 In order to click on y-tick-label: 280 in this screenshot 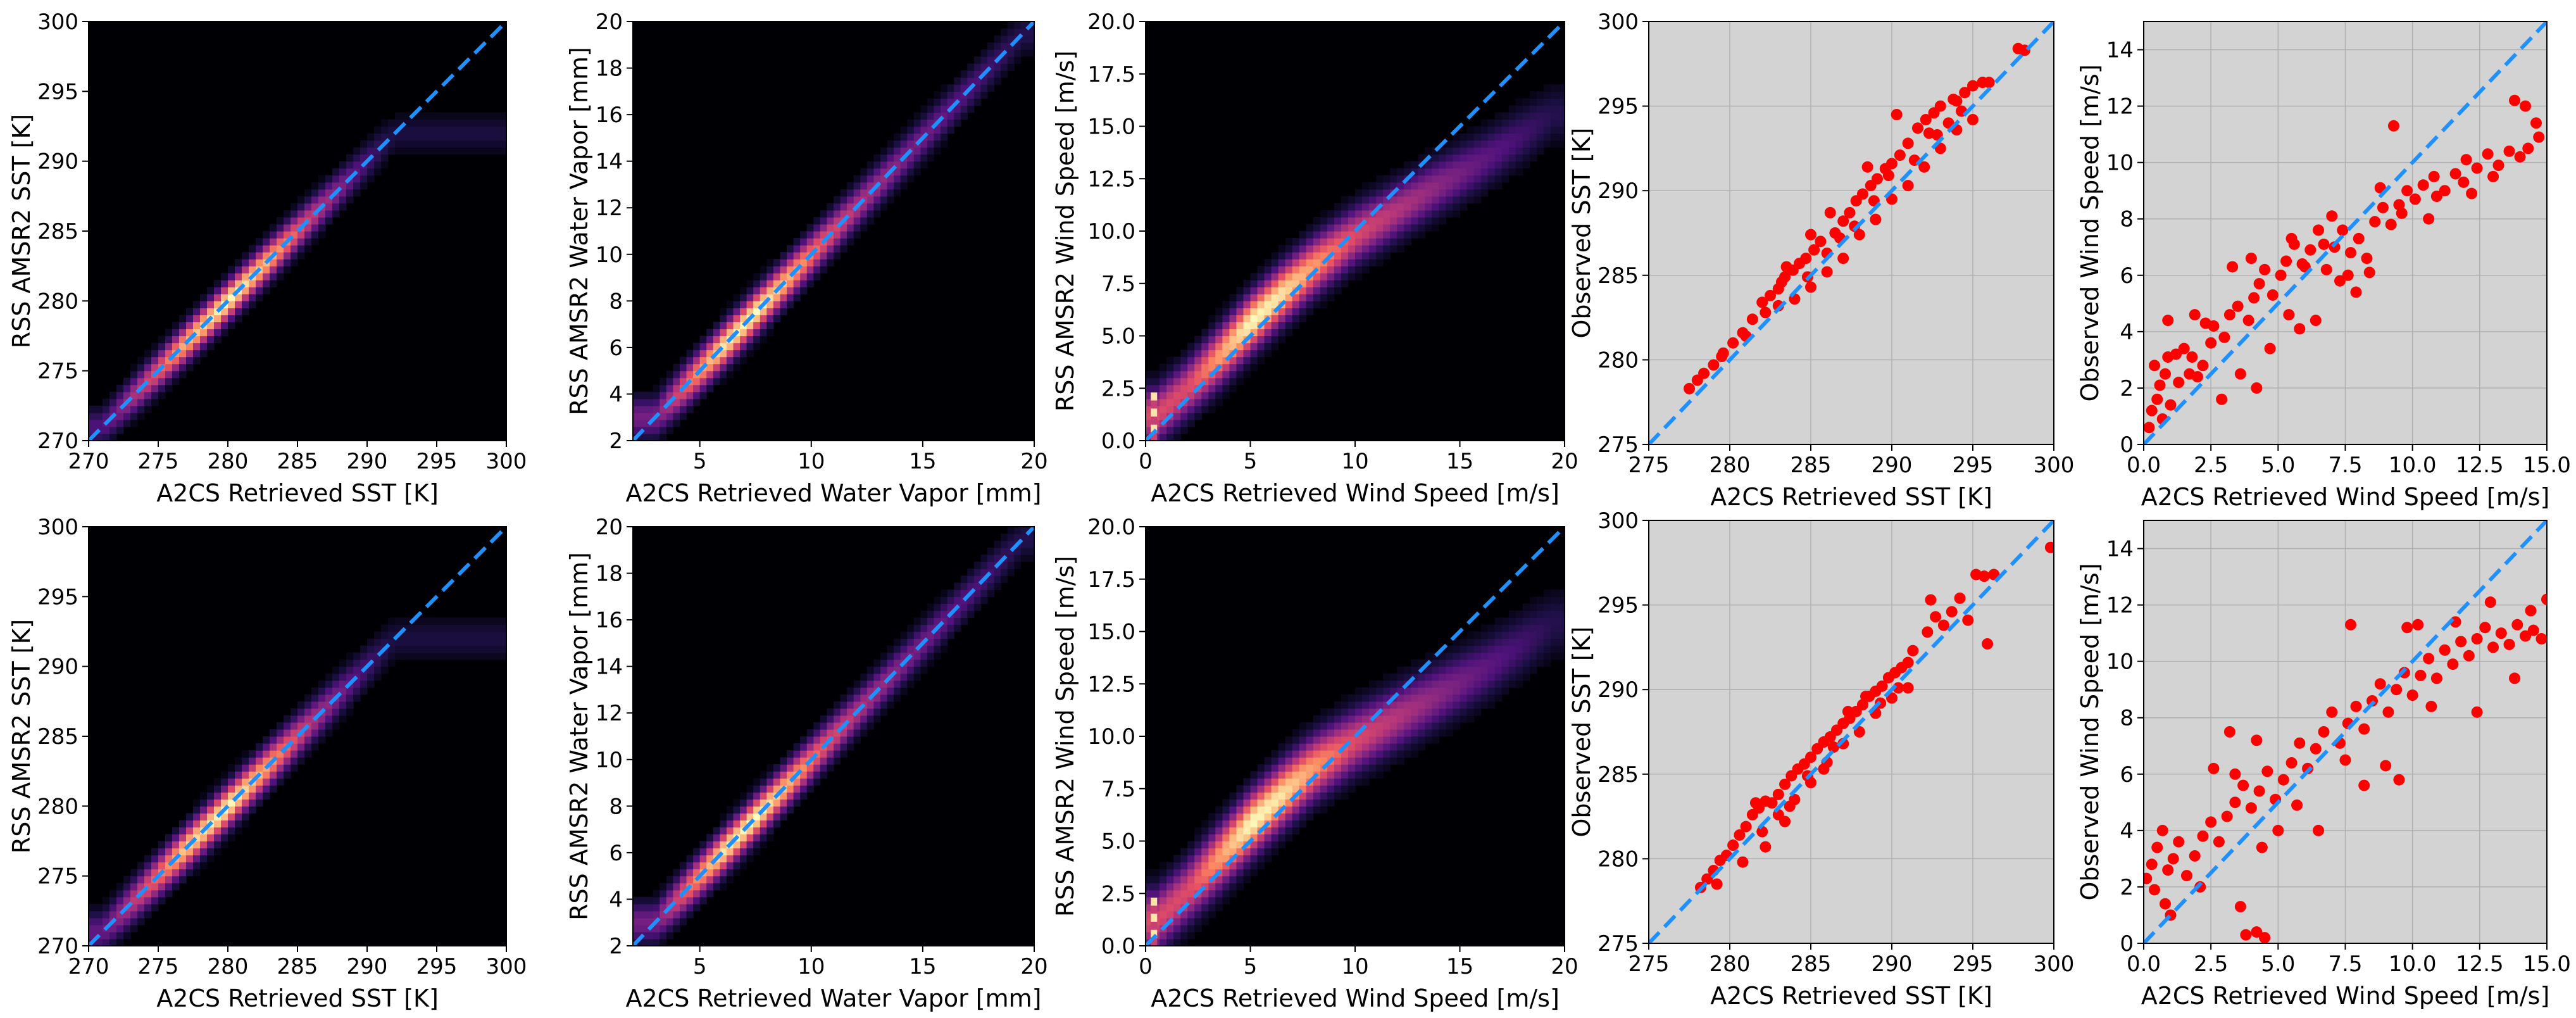, I will do `click(57, 807)`.